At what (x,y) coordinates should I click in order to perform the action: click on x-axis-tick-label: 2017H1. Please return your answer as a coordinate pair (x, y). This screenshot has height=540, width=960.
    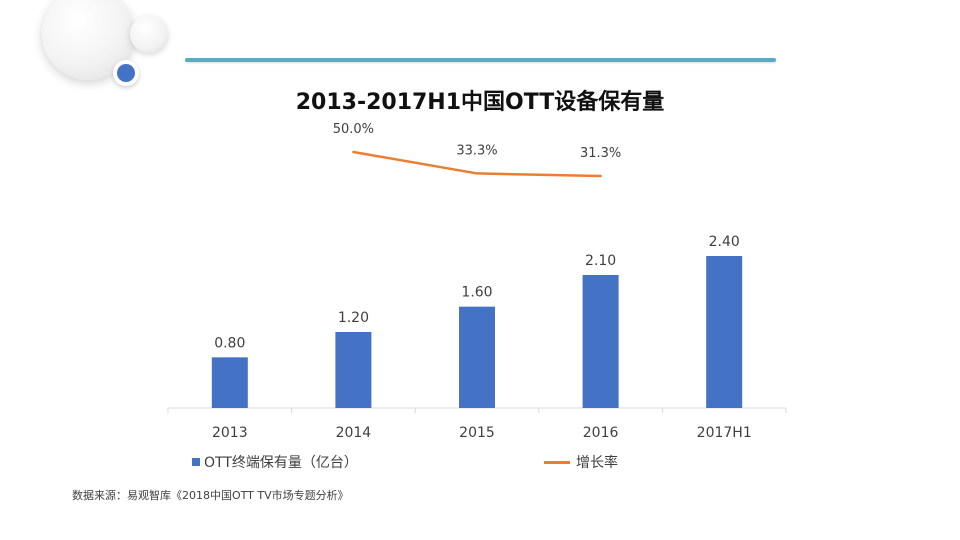
    Looking at the image, I should click on (724, 433).